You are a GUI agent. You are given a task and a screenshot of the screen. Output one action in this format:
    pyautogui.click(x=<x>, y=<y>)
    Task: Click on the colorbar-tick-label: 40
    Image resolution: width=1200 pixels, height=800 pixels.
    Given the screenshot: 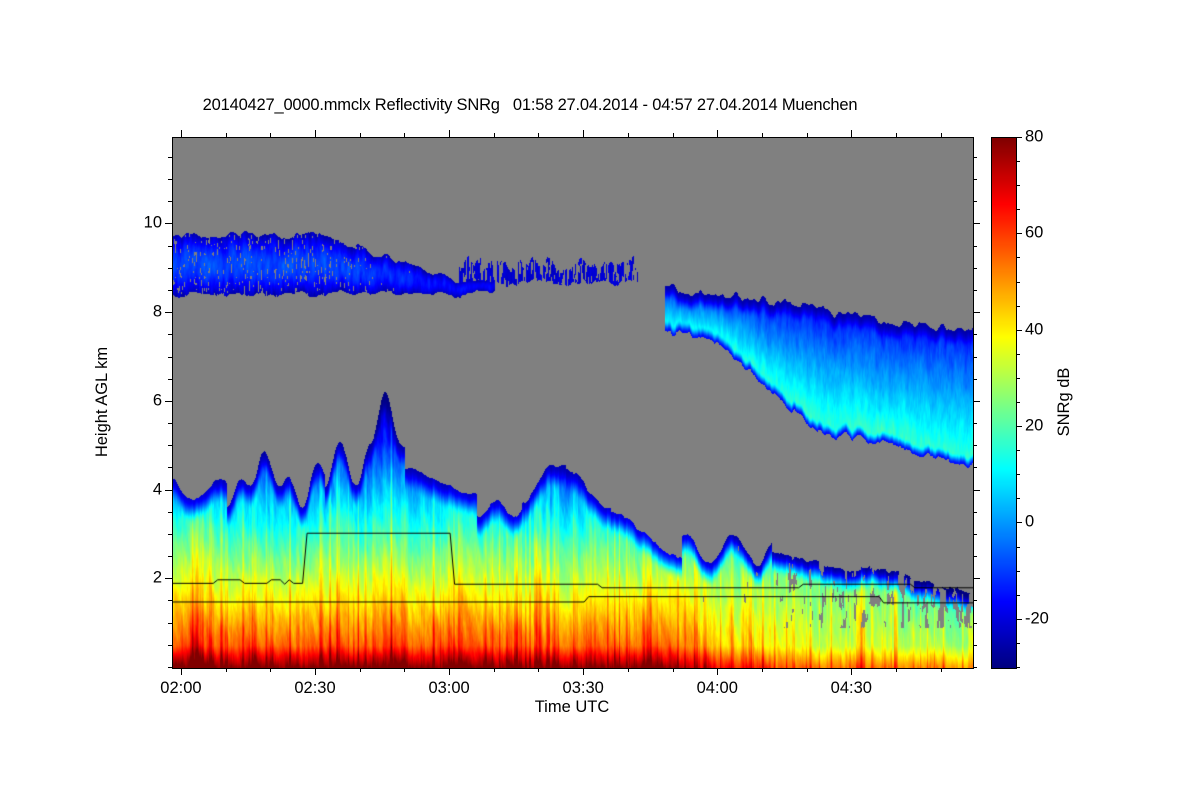 What is the action you would take?
    pyautogui.click(x=1034, y=329)
    